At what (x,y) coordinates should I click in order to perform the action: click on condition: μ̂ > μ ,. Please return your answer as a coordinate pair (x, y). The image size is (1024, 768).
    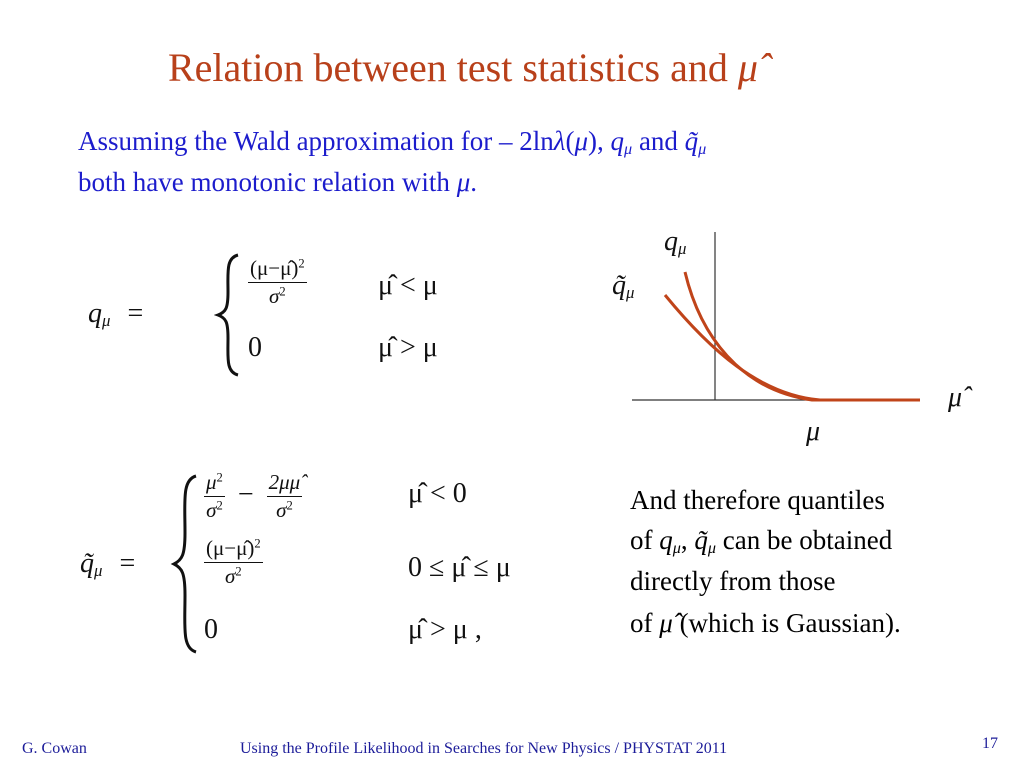
    Looking at the image, I should click on (445, 629).